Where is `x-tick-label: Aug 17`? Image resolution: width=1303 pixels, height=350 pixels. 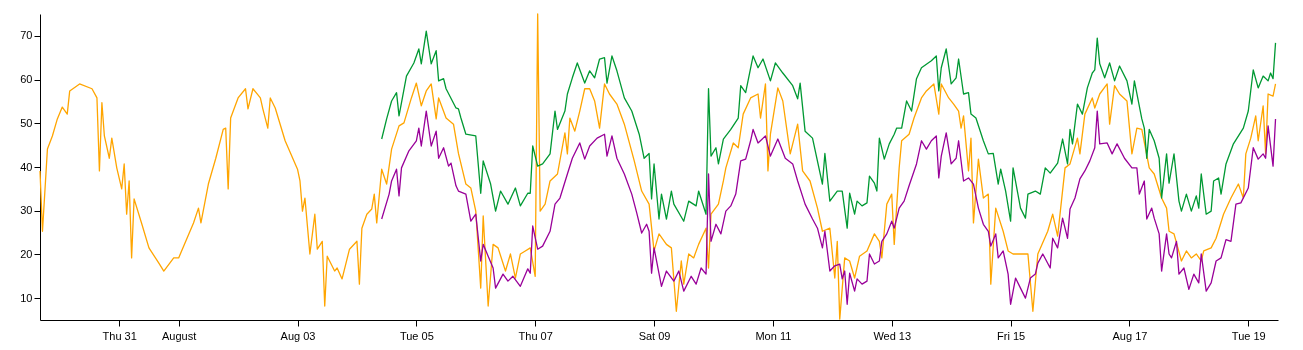
x-tick-label: Aug 17 is located at coordinates (1130, 335).